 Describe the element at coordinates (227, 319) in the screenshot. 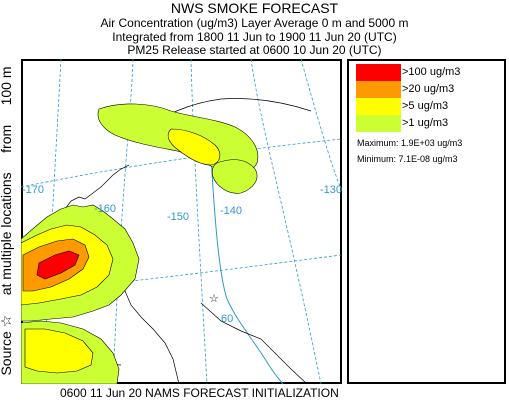

I see `grat-label-60: 60` at that location.